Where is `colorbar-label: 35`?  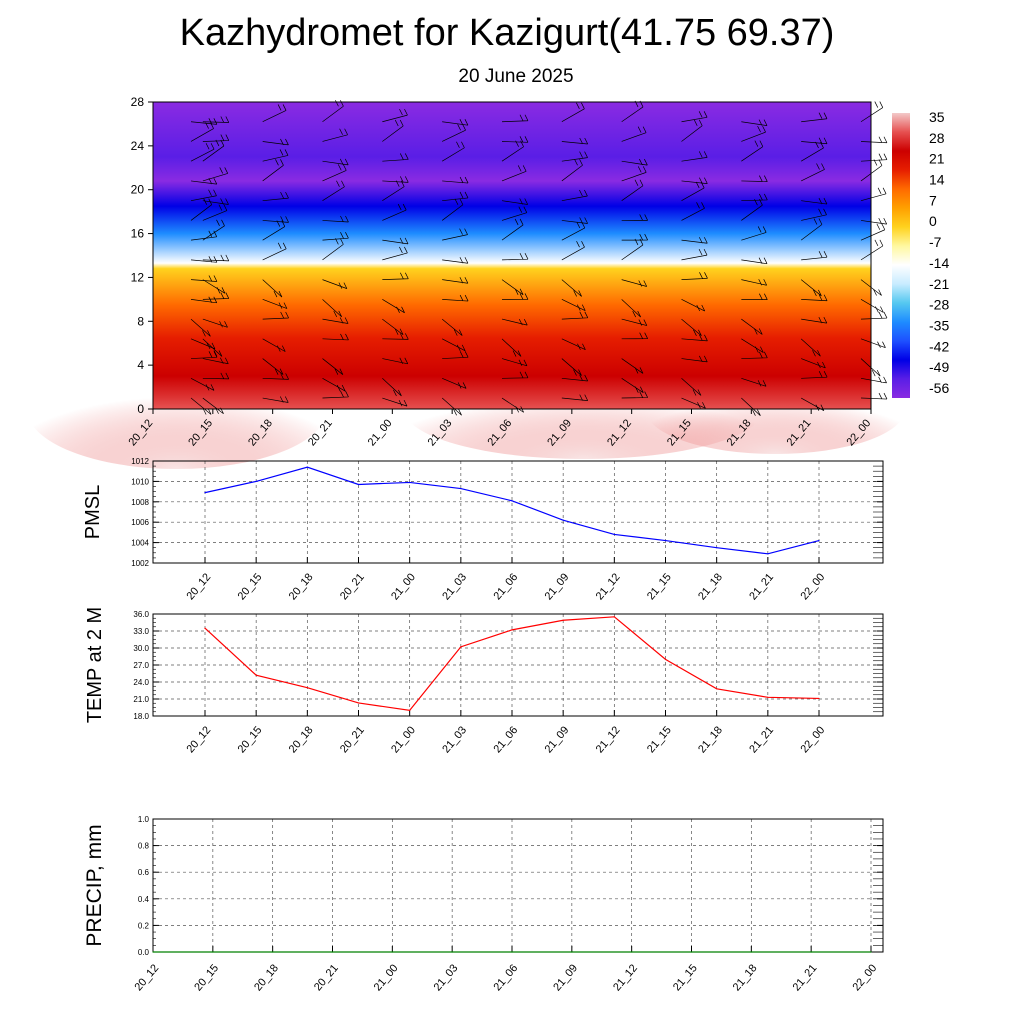 colorbar-label: 35 is located at coordinates (937, 117).